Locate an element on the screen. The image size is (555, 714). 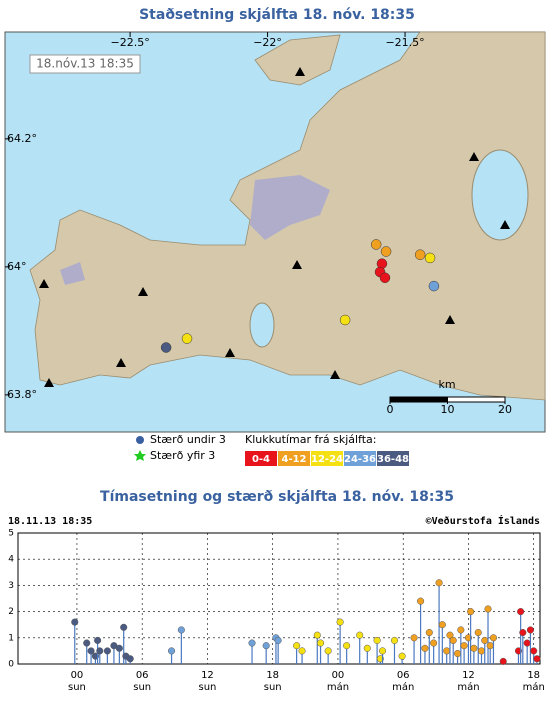
legend-label: 12-24 is located at coordinates (327, 459).